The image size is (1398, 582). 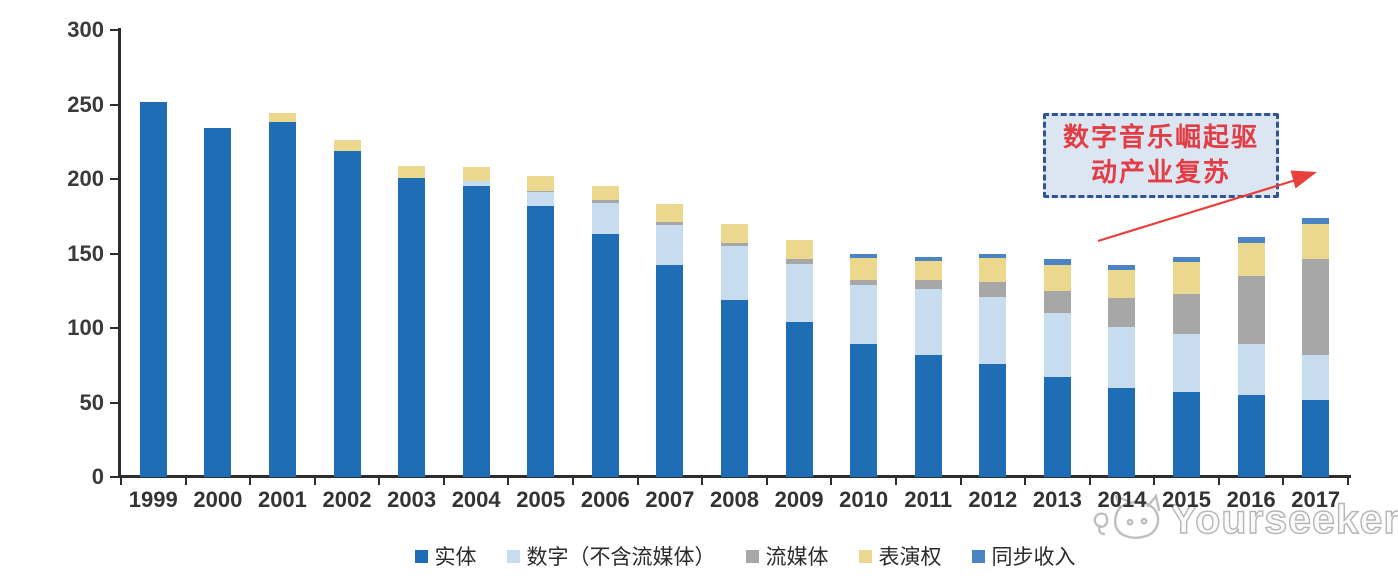 I want to click on bar-2015, so click(x=1187, y=366).